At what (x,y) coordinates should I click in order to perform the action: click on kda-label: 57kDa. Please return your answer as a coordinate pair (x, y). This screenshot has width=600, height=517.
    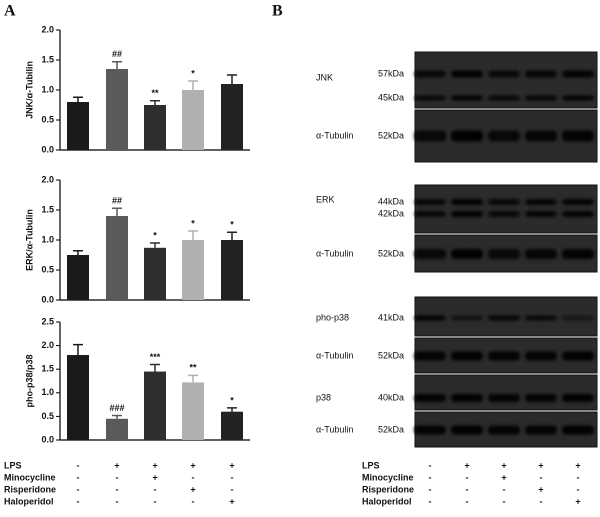
    Looking at the image, I should click on (391, 73).